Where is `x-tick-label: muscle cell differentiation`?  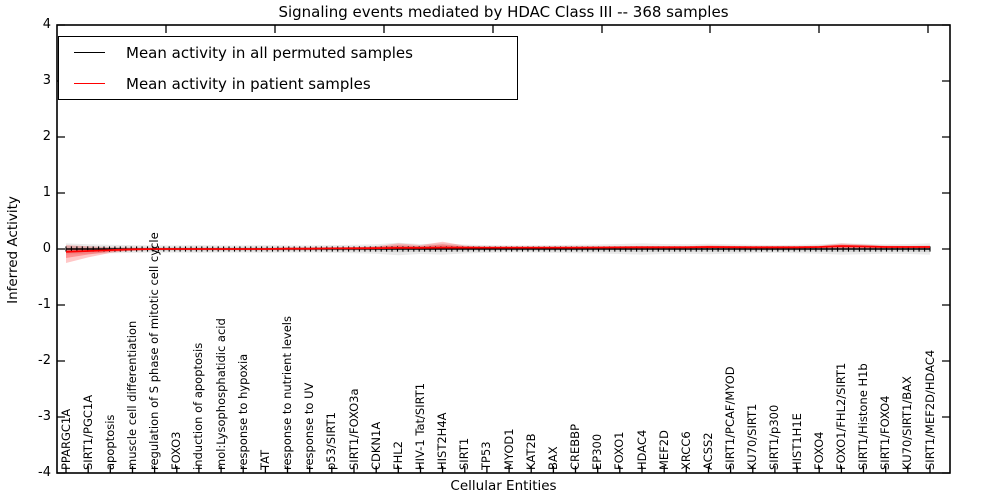
x-tick-label: muscle cell differentiation is located at coordinates (132, 395).